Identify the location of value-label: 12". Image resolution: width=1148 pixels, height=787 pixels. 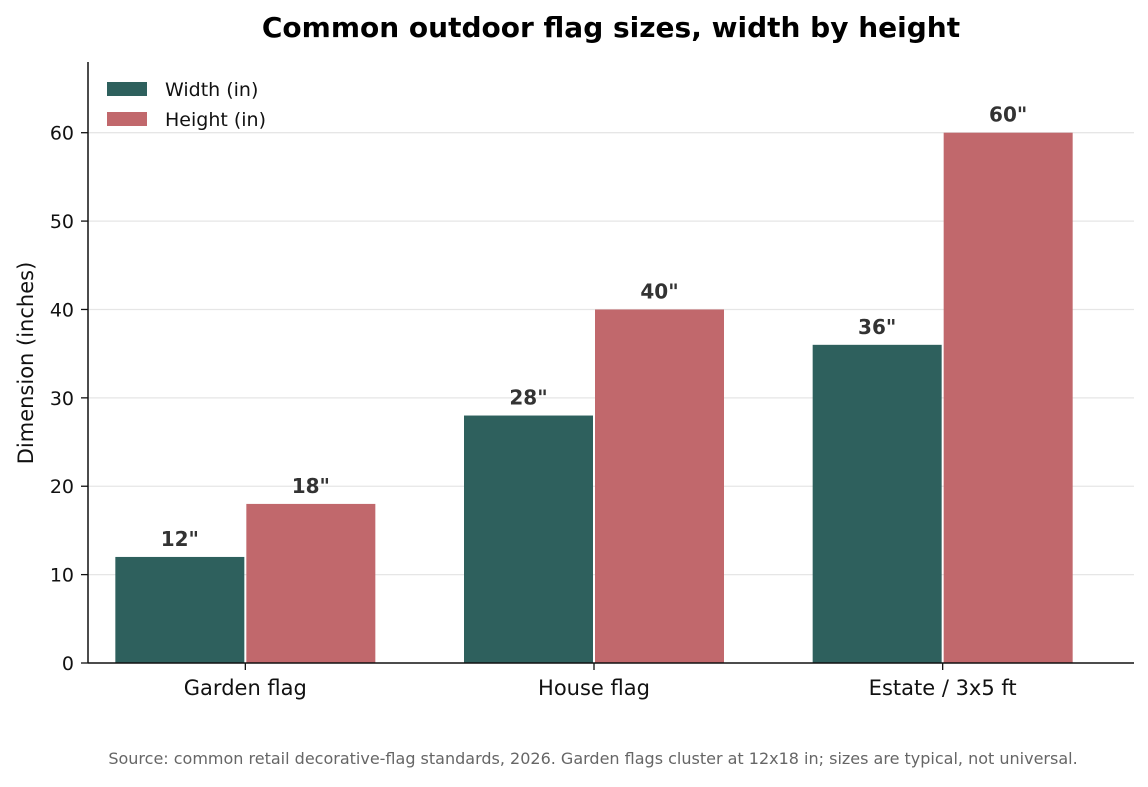
(180, 539).